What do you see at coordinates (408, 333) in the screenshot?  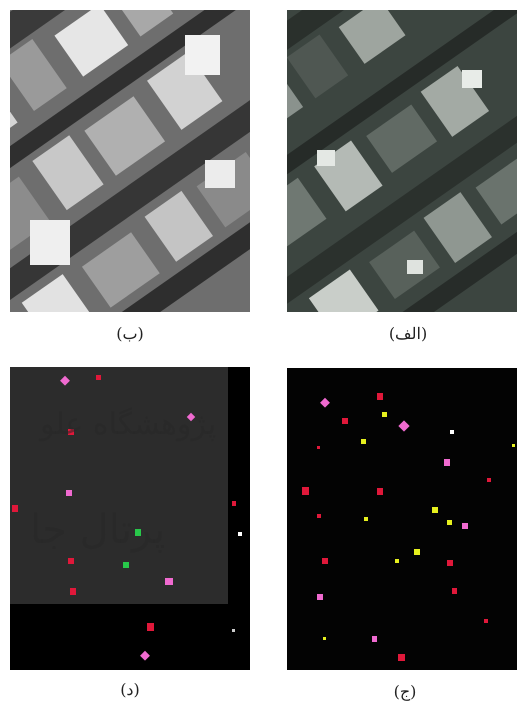 I see `caption-alef: (الف)` at bounding box center [408, 333].